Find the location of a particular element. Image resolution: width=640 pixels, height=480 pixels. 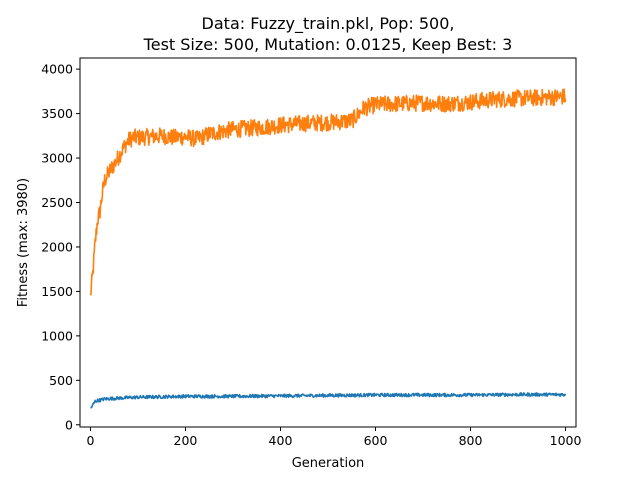

y-tick-label: 4000 is located at coordinates (57, 69).